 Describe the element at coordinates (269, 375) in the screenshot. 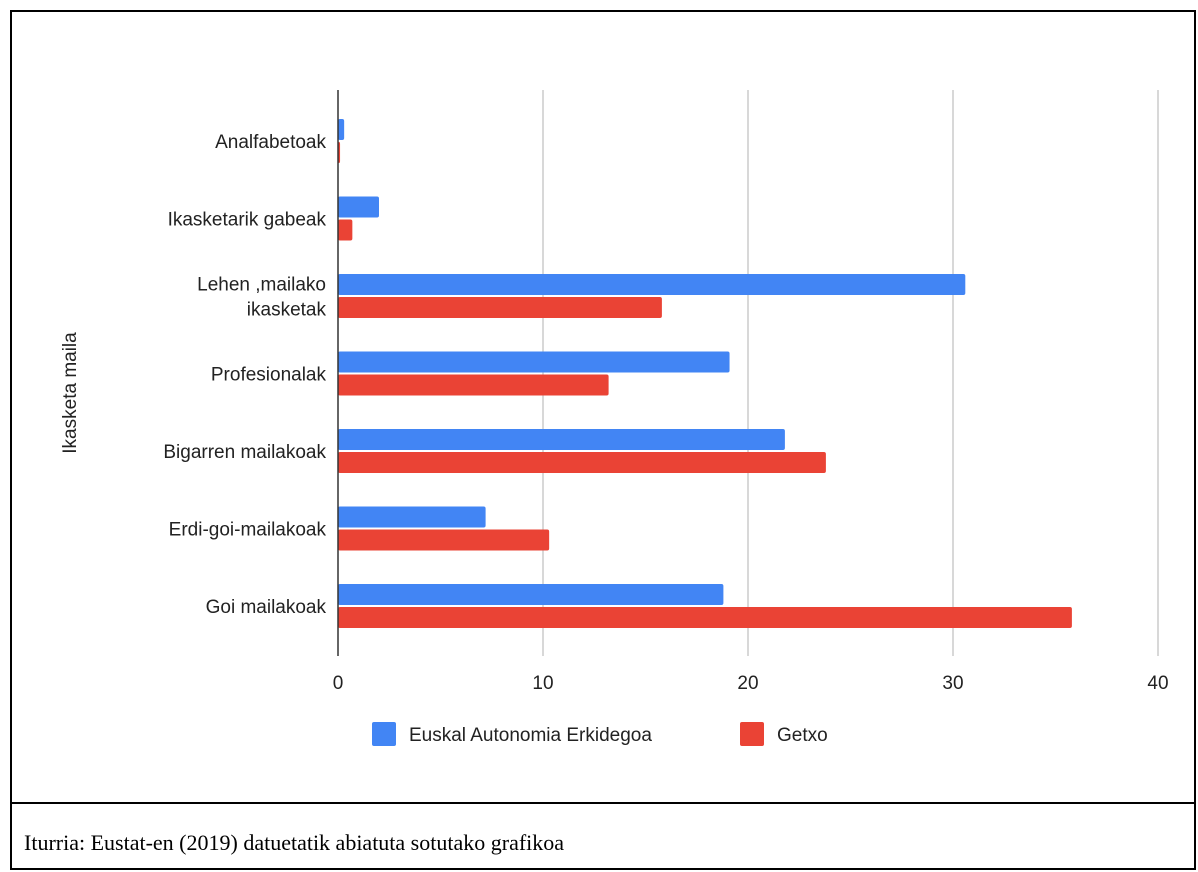

I see `category-label: Profesionalak` at that location.